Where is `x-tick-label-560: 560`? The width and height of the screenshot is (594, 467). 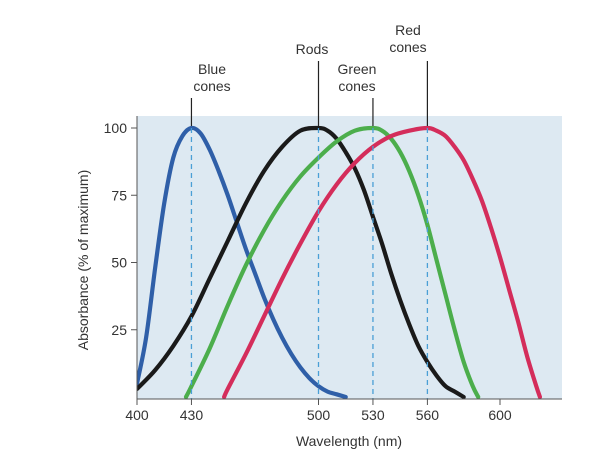
x-tick-label-560: 560 is located at coordinates (428, 415).